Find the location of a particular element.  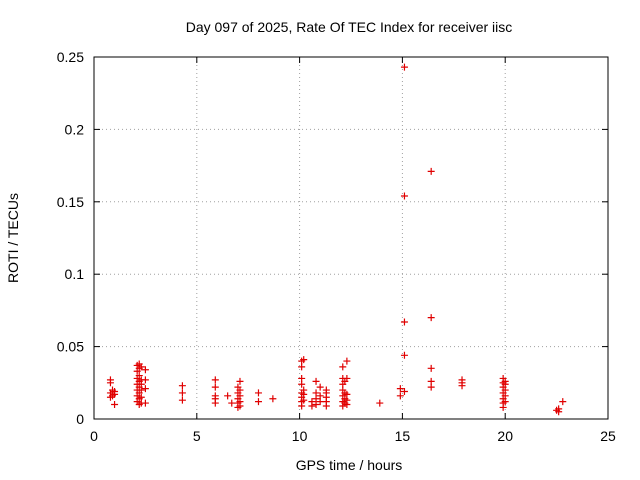

y-tick-label: 0.05 is located at coordinates (70, 347).